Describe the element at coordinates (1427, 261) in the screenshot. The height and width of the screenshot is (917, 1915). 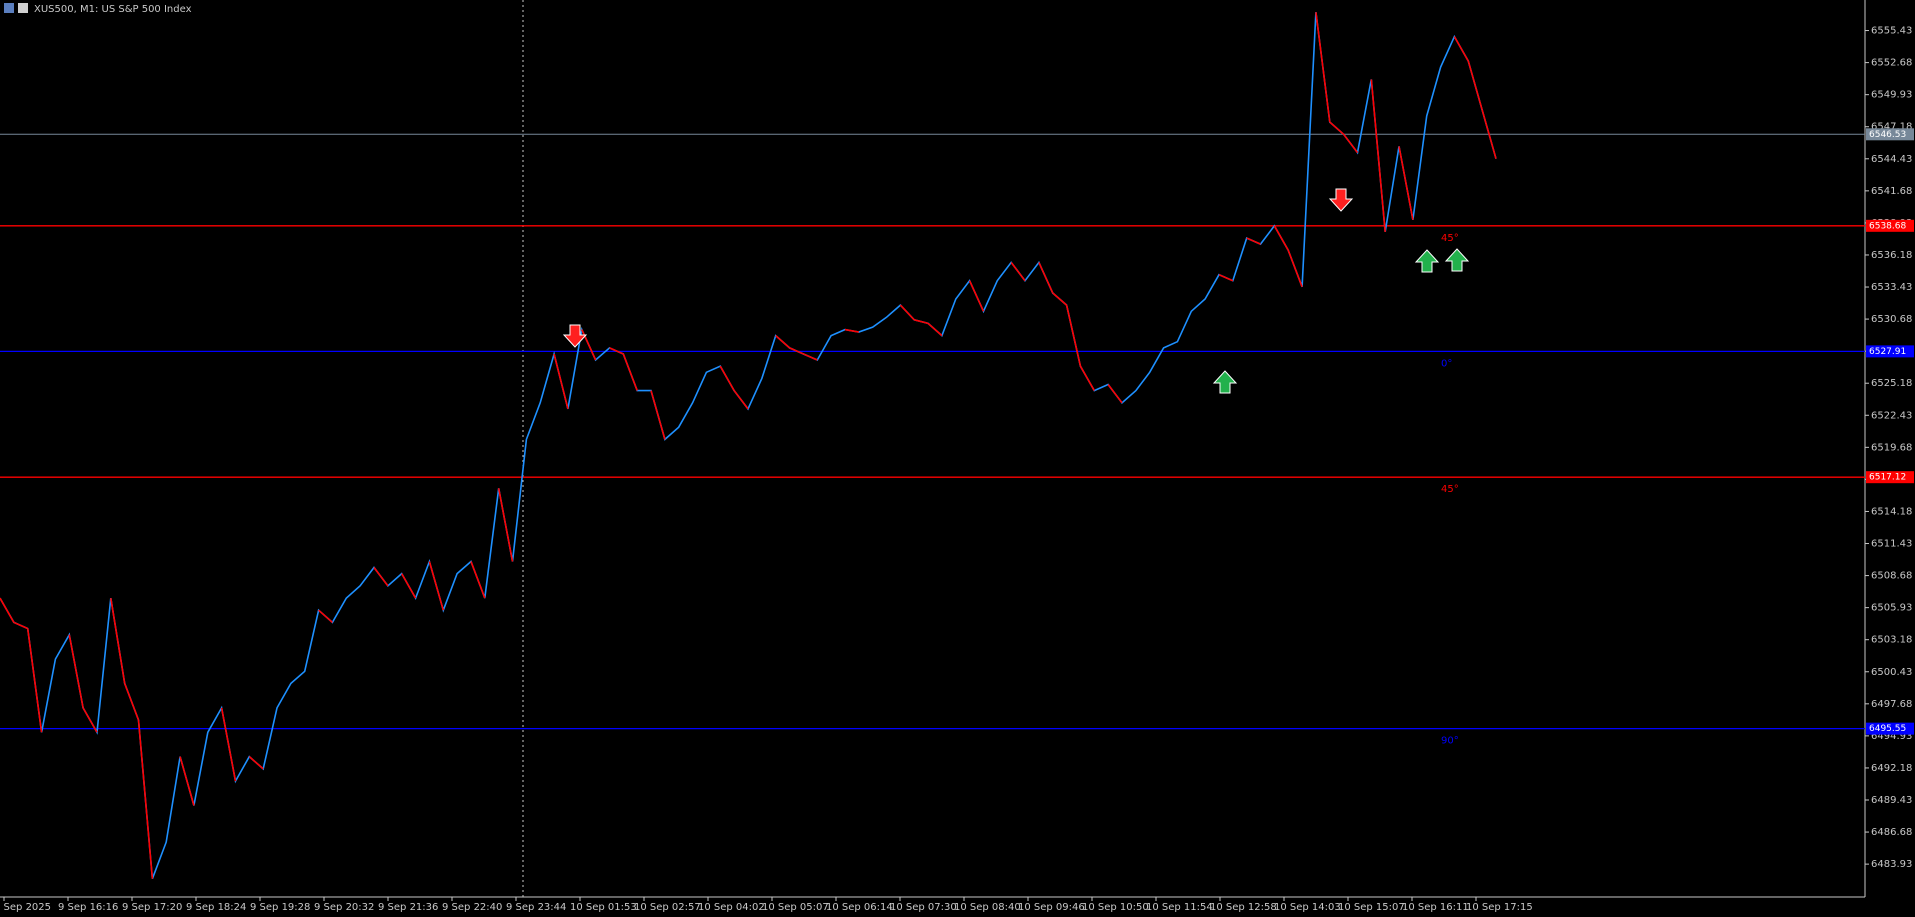
I see `buy-arrow` at that location.